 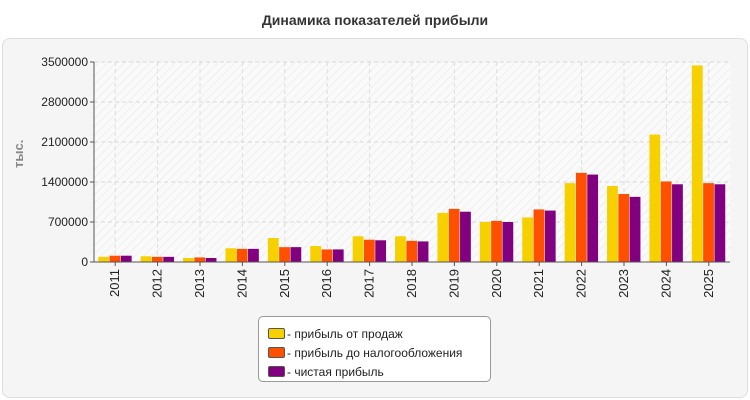 What do you see at coordinates (146, 259) in the screenshot?
I see `bar-sales-2012` at bounding box center [146, 259].